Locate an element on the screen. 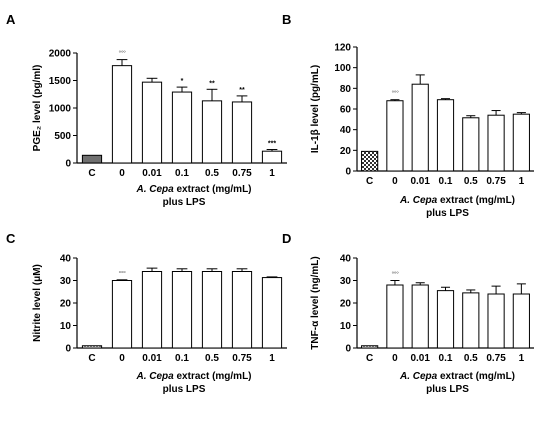  y-tick-label: 80 is located at coordinates (346, 89).